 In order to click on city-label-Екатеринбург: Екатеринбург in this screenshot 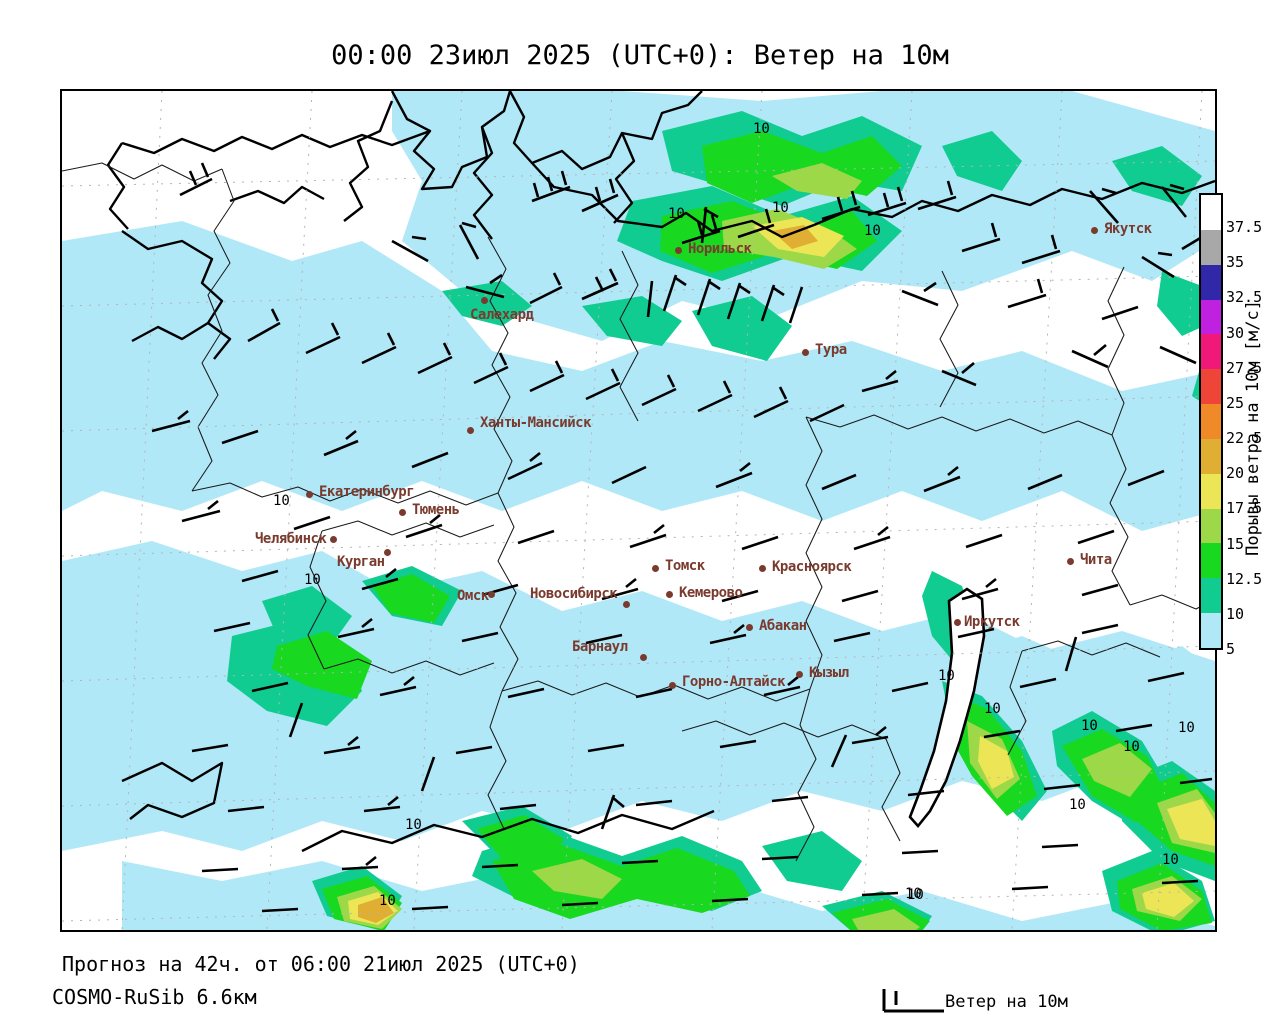, I will do `click(367, 492)`.